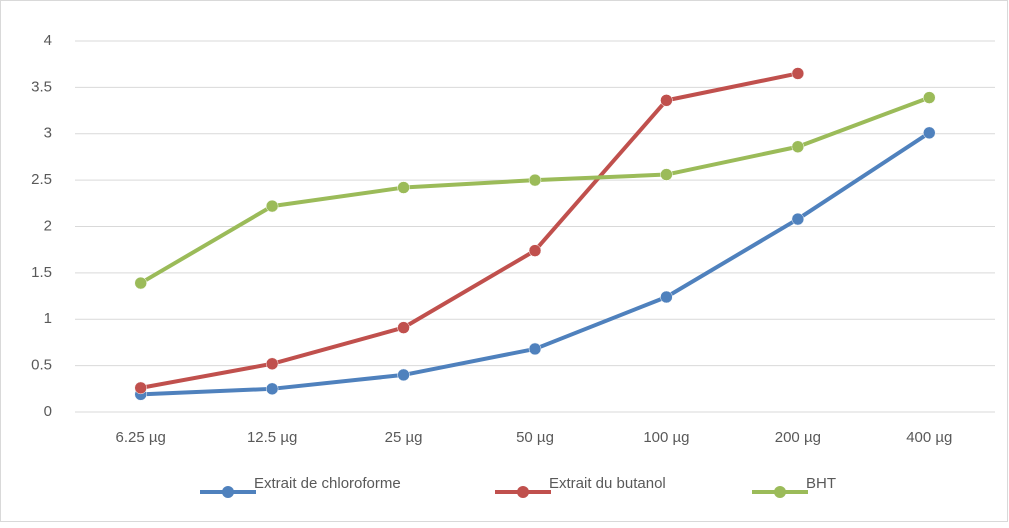 Image resolution: width=1009 pixels, height=528 pixels. I want to click on y-tick-label: 0.5, so click(41, 365).